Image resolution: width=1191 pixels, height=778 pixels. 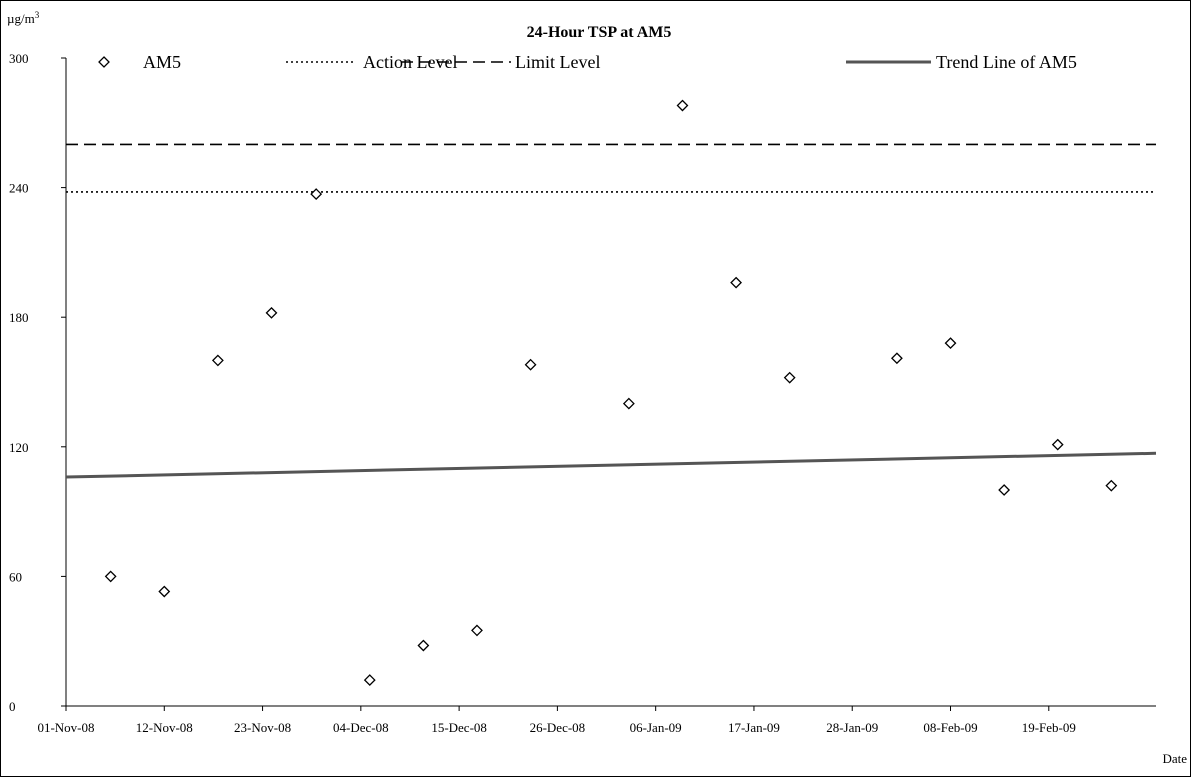 What do you see at coordinates (656, 727) in the screenshot?
I see `x-tick-label: 06-Jan-09` at bounding box center [656, 727].